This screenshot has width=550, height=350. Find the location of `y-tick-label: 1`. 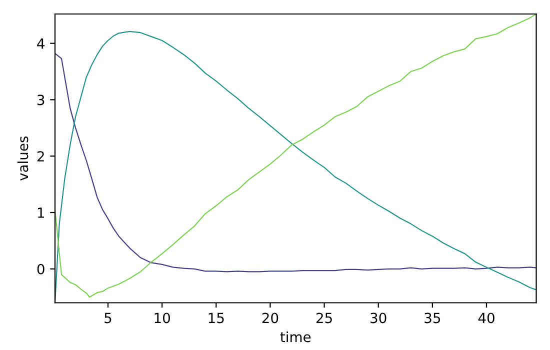

y-tick-label: 1 is located at coordinates (41, 213).